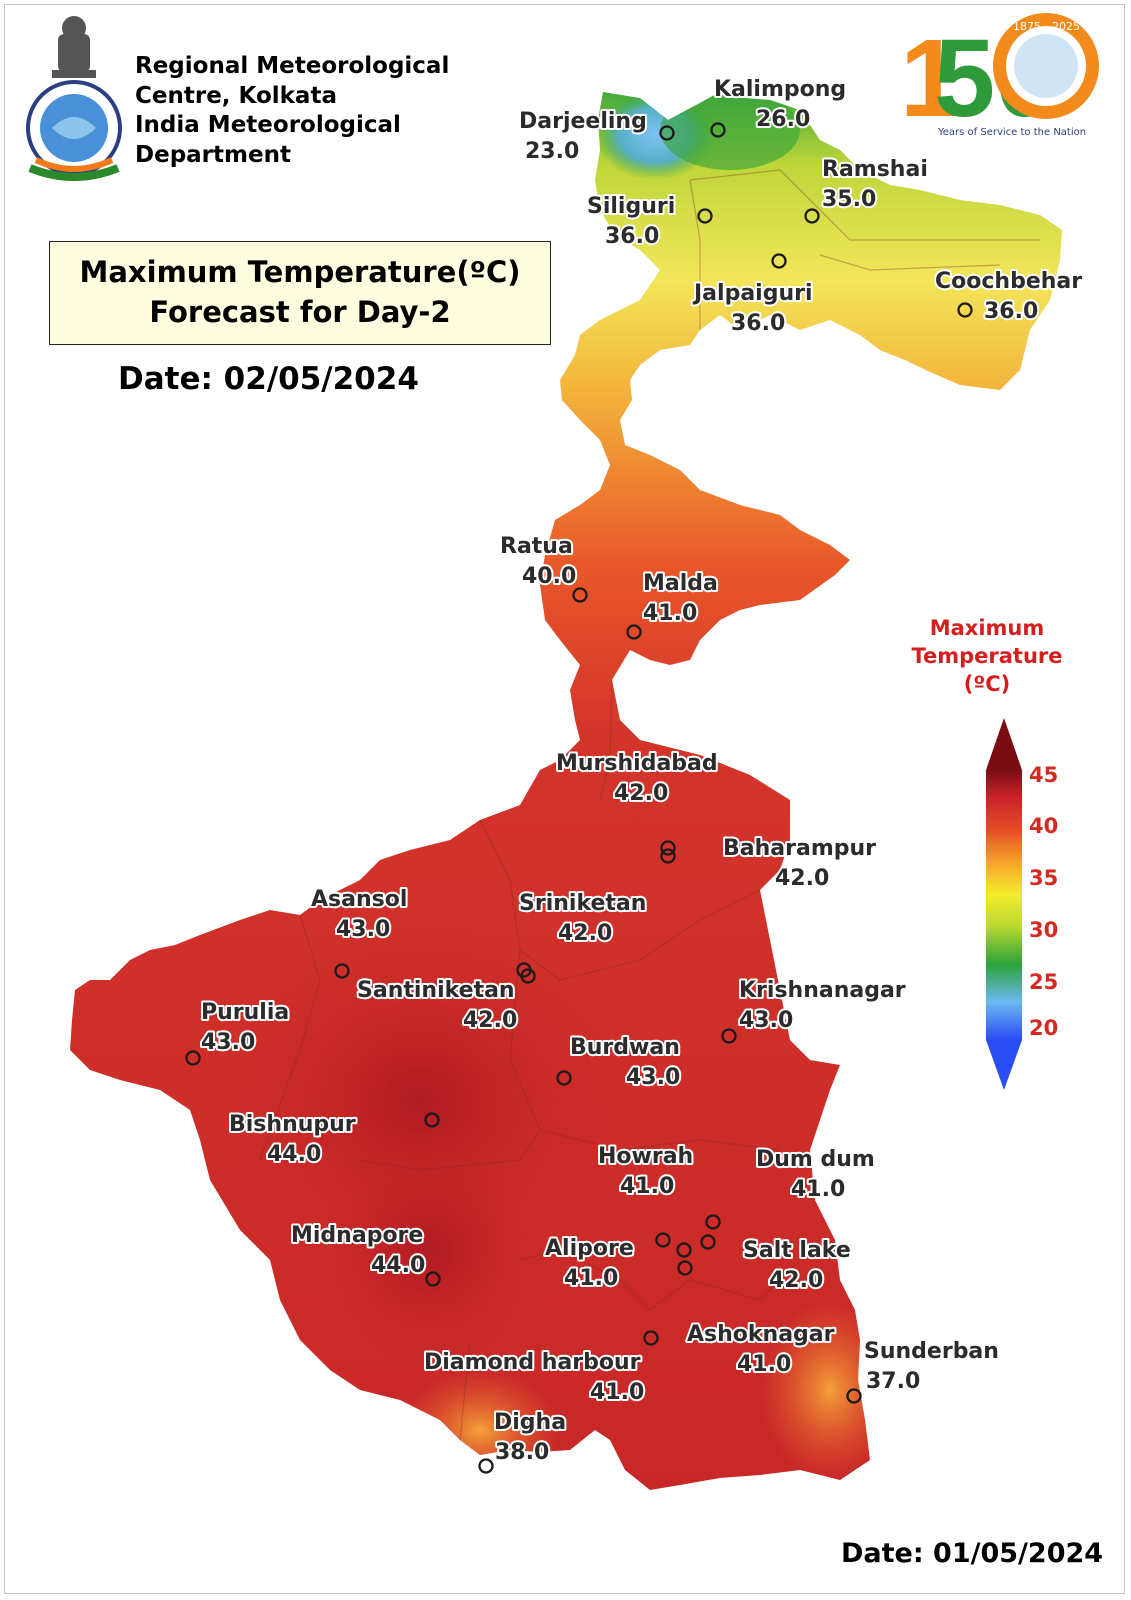 The image size is (1131, 1600). I want to click on station-asansol: Asansol 43.0, so click(359, 932).